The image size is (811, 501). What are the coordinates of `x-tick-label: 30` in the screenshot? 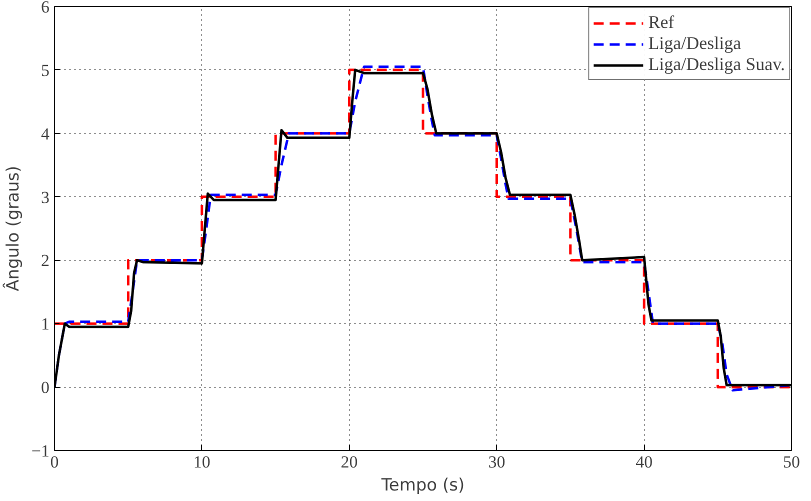 It's located at (497, 462).